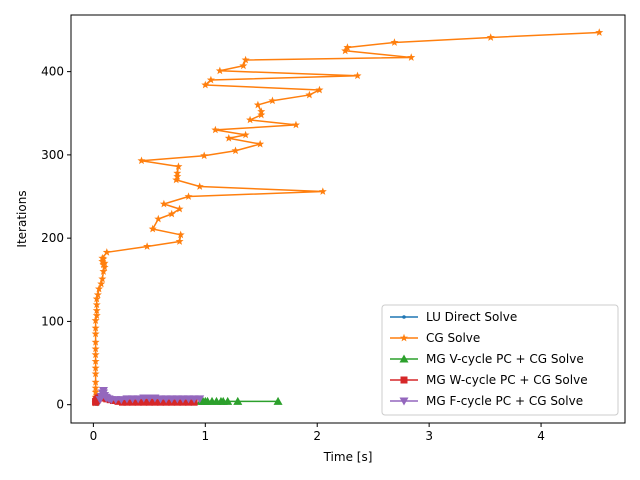  I want to click on legend-item-2: MG V-cycle PC + CG Solve, so click(487, 359).